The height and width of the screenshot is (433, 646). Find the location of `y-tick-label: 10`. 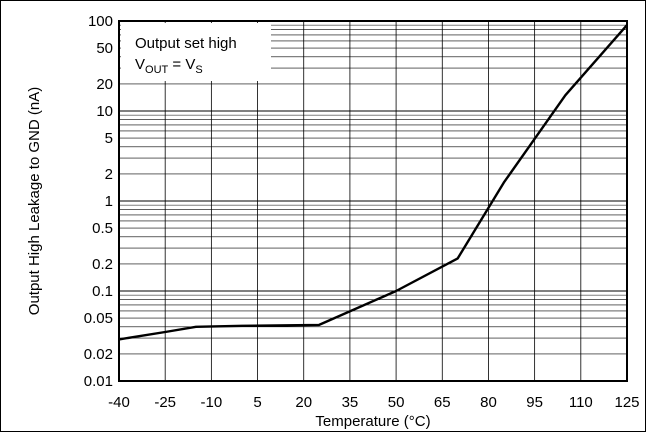

y-tick-label: 10 is located at coordinates (104, 111).